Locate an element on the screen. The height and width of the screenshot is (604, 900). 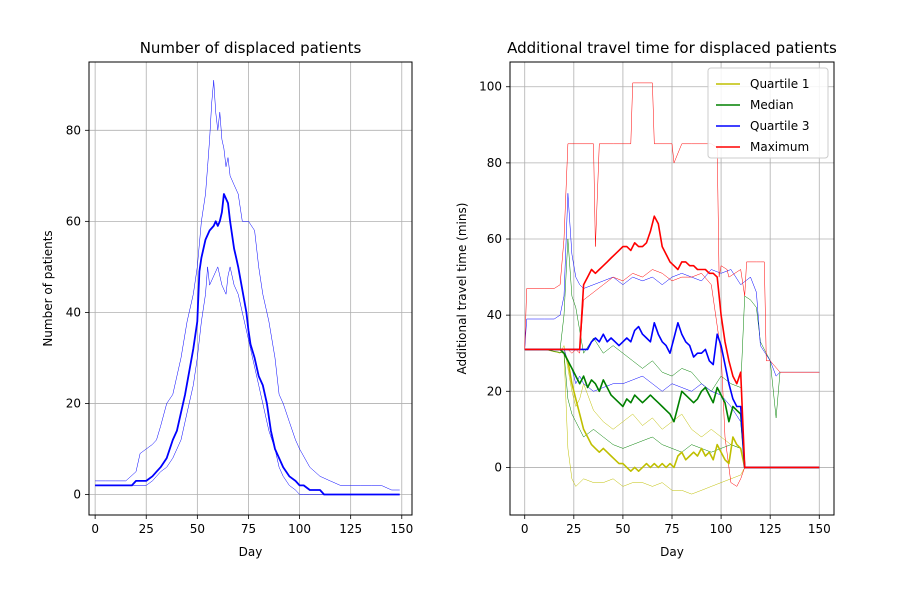
series-line-lower is located at coordinates (247, 380).